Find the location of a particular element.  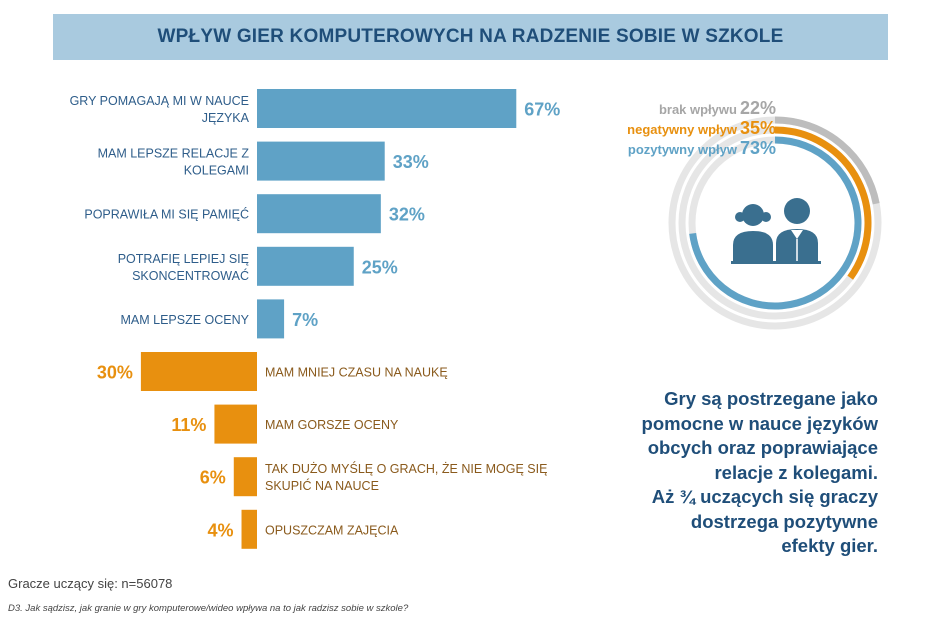

bar-value-label: 25% is located at coordinates (380, 267).